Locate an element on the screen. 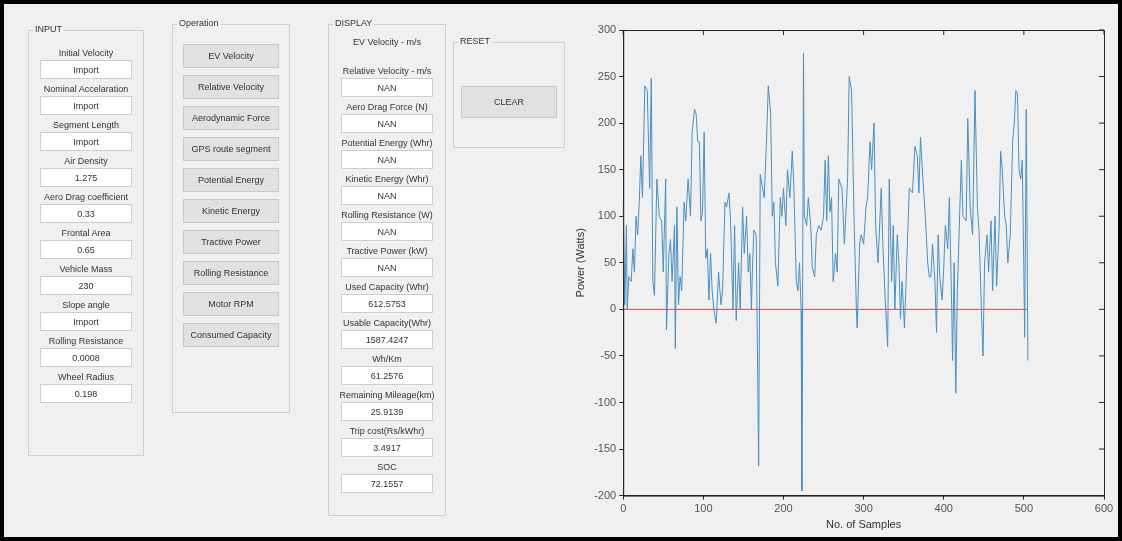 The height and width of the screenshot is (541, 1122). x-axis-title: No. of Samples is located at coordinates (864, 524).